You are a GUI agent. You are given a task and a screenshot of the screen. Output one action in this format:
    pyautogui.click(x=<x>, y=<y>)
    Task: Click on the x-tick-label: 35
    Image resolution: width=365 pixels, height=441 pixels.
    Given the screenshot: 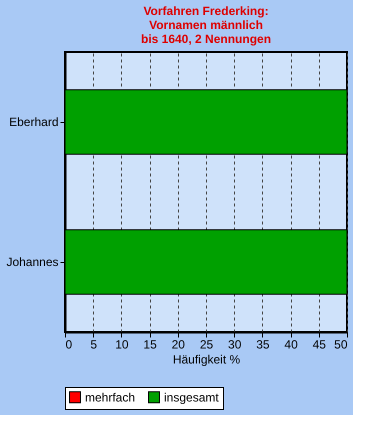 What is the action you would take?
    pyautogui.click(x=263, y=345)
    